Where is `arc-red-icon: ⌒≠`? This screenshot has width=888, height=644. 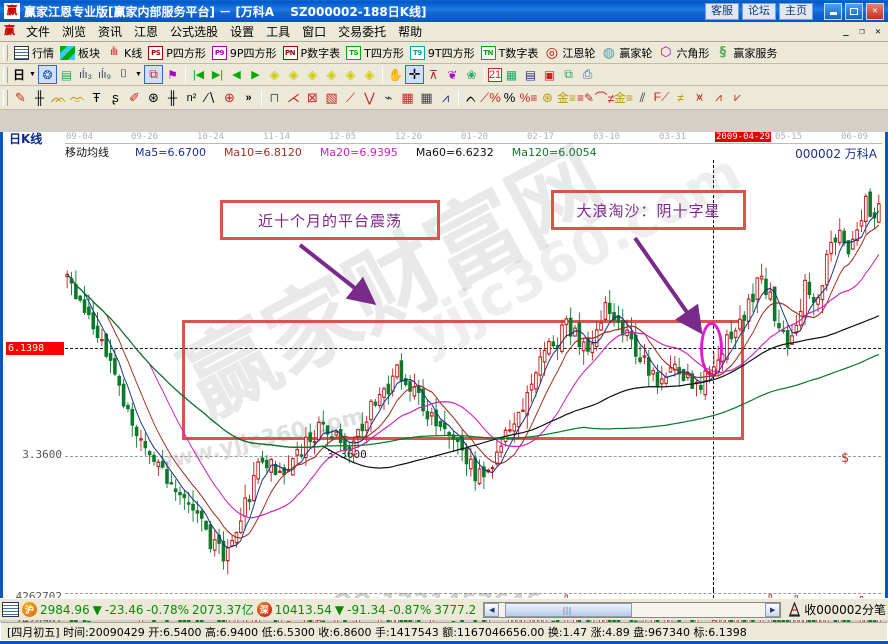 arc-red-icon: ⌒≠ is located at coordinates (604, 98).